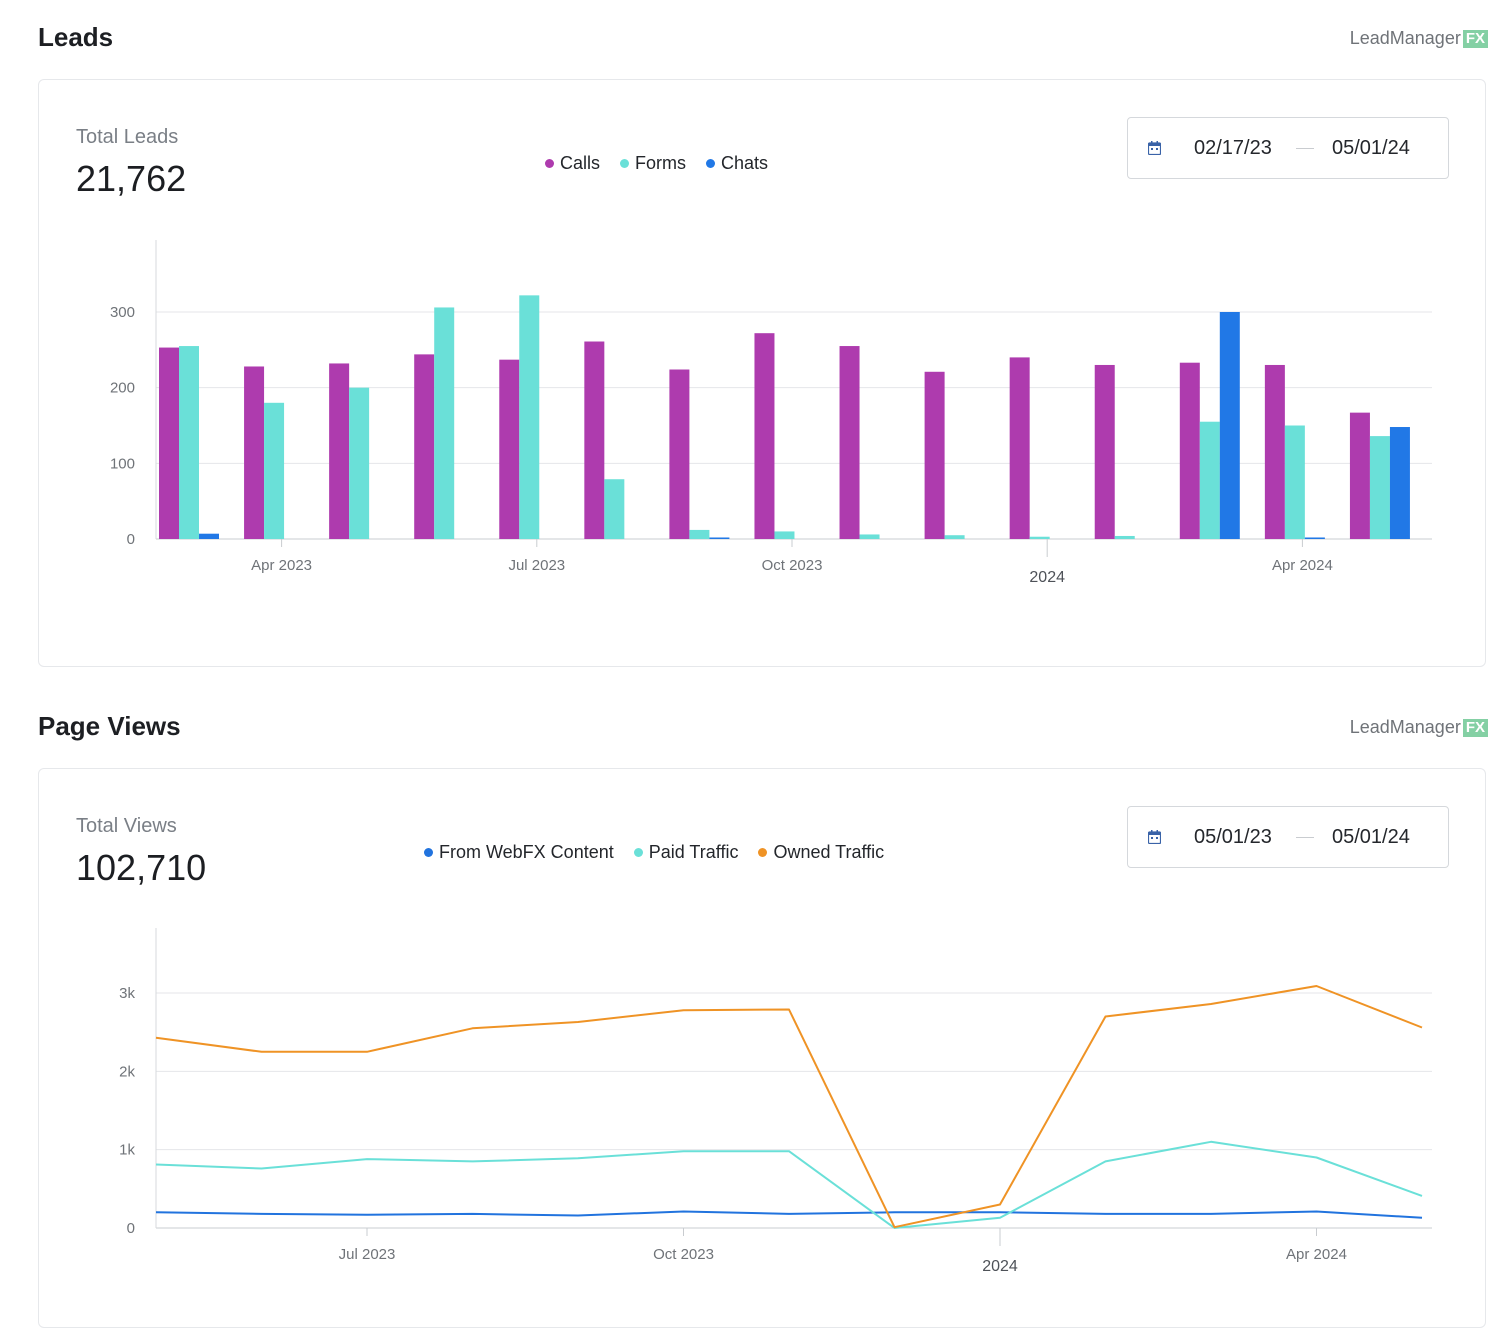 The image size is (1496, 1328). What do you see at coordinates (763, 852) in the screenshot?
I see `legend-dot-owned-traffic` at bounding box center [763, 852].